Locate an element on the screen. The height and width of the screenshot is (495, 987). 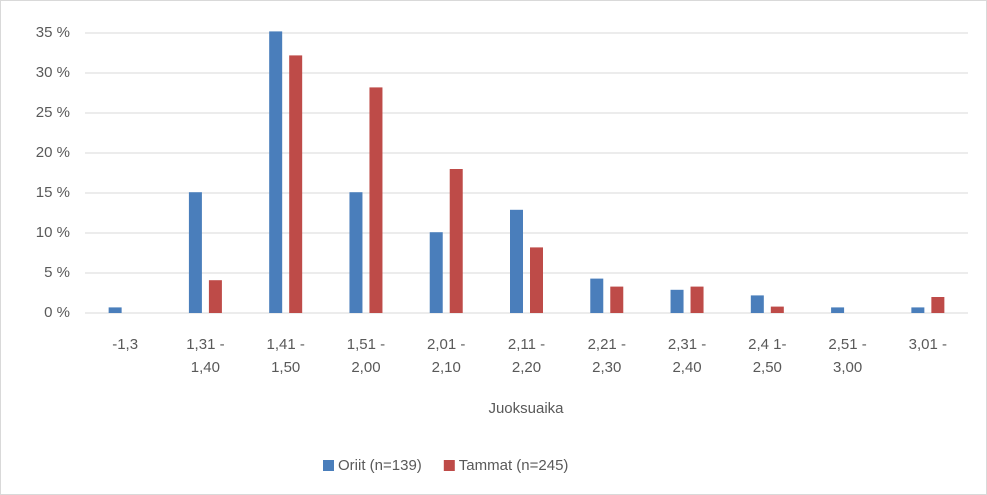
x-tick-label: -1,3 is located at coordinates (125, 344).